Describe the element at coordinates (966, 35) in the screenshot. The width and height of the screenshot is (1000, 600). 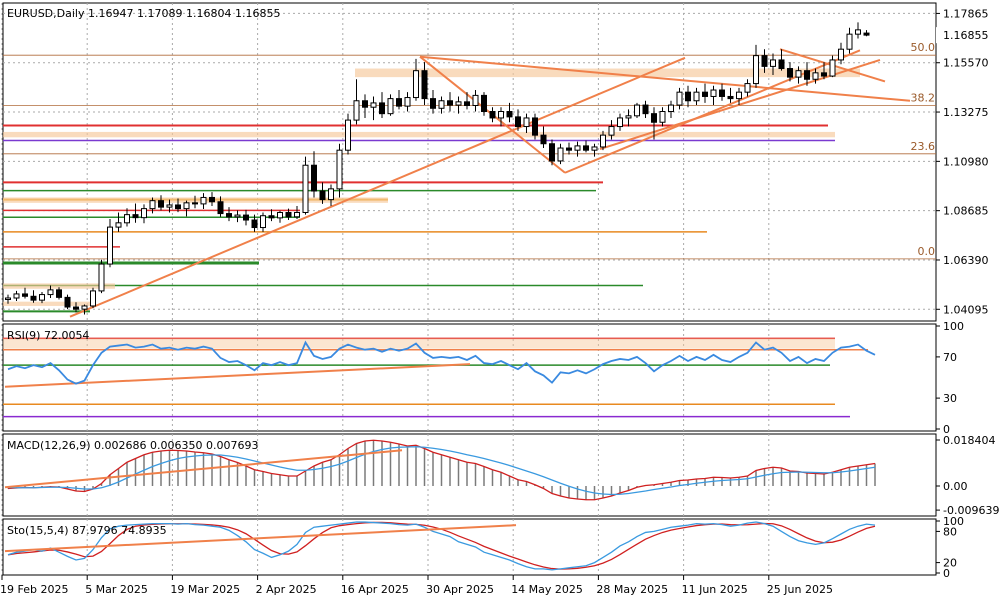
I see `current-price-label: 1.16855` at that location.